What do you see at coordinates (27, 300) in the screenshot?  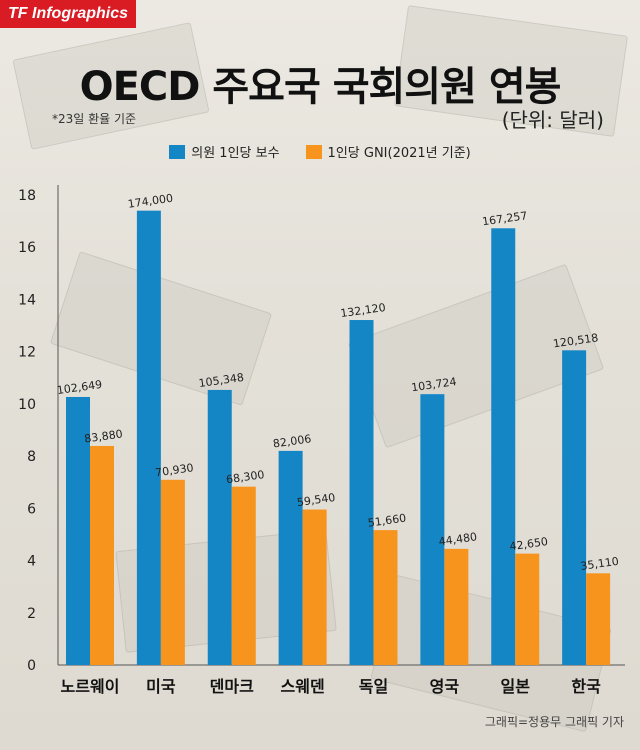 I see `y-tick-label: 14` at bounding box center [27, 300].